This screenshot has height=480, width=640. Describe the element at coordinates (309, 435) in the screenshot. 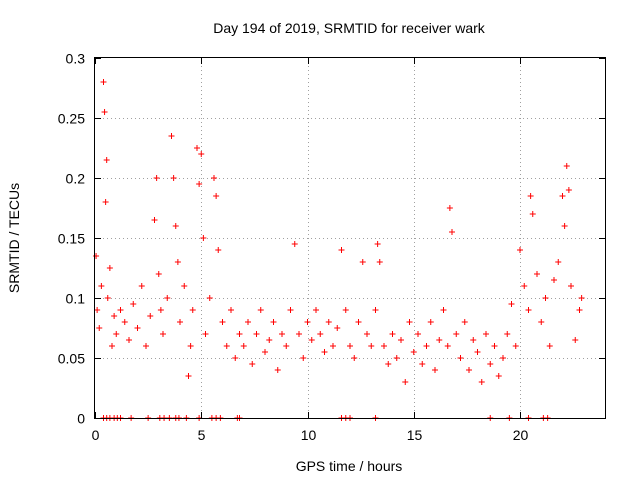

I see `x-tick-label: 10` at that location.